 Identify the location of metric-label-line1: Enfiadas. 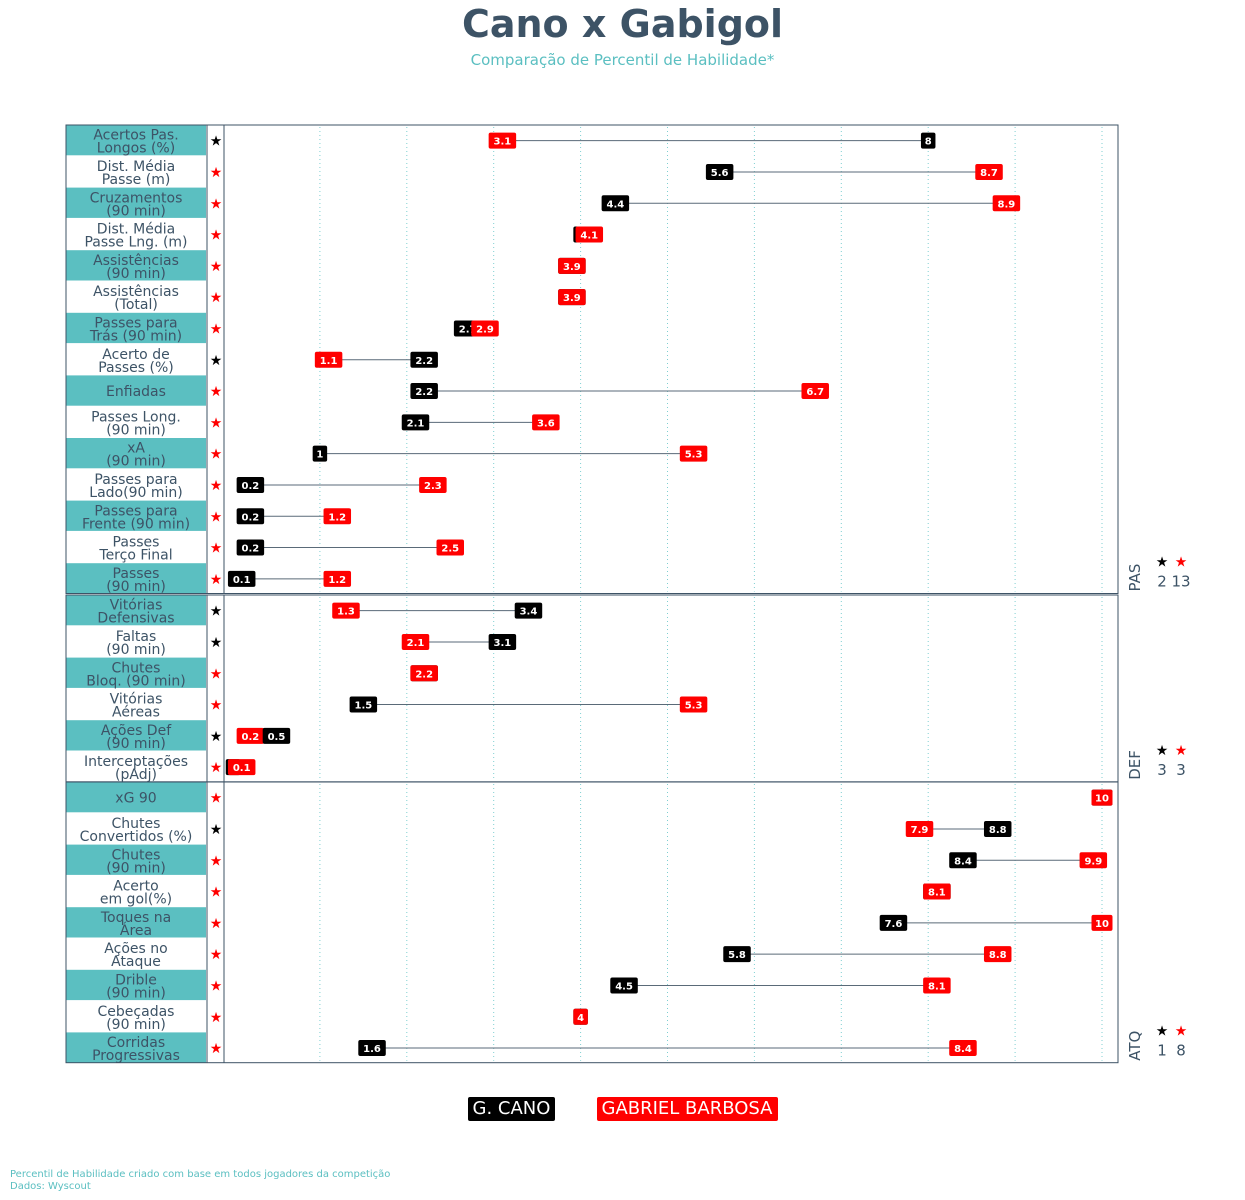
(136, 392).